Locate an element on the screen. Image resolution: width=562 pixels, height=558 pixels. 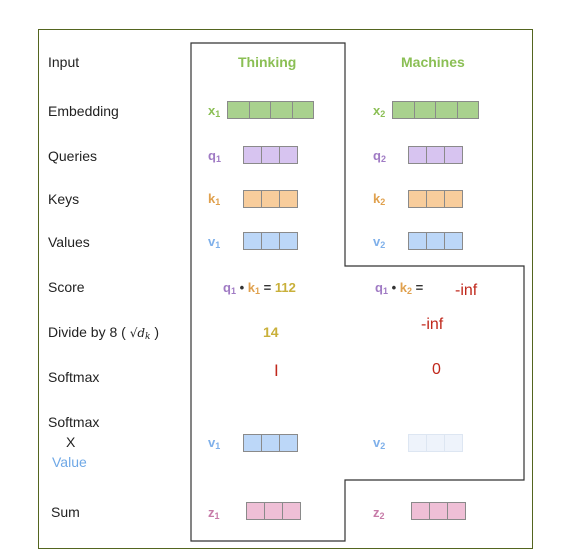
row-label-divide: Divide by 8 ( √dk ) is located at coordinates (103, 333).